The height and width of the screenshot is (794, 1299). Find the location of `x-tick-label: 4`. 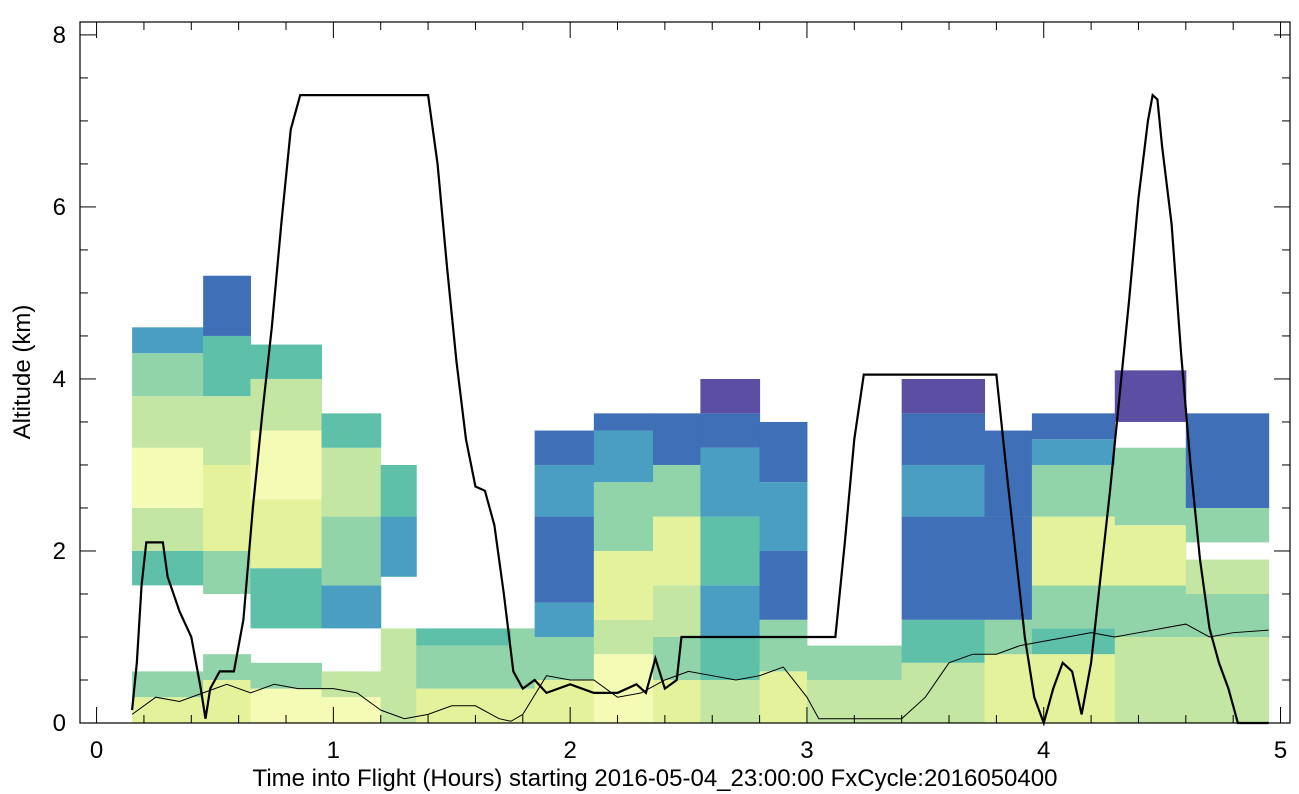

x-tick-label: 4 is located at coordinates (1043, 750).